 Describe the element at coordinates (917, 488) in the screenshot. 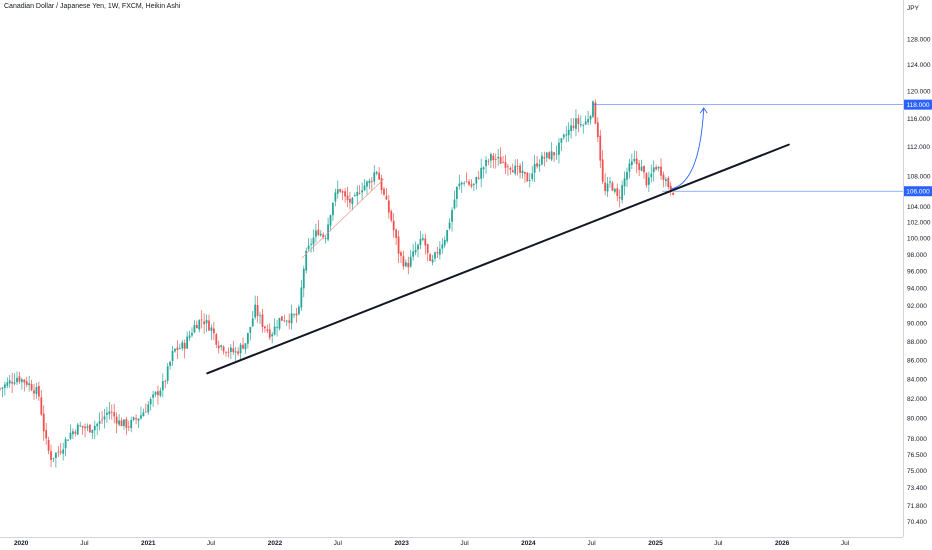

I see `y-tick-label: 73.400` at that location.